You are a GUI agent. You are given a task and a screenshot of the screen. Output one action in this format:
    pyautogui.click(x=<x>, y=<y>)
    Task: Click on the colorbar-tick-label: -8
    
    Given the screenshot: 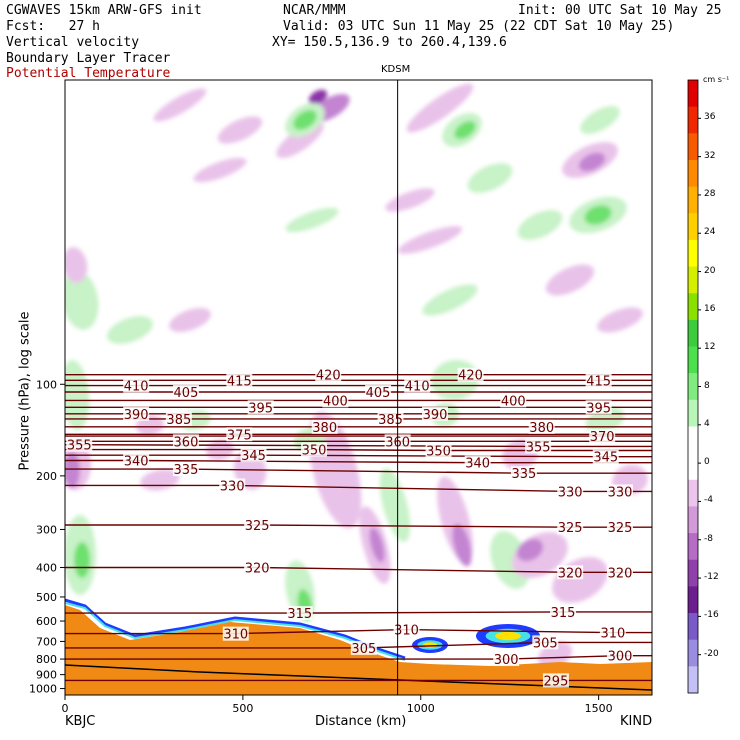 What is the action you would take?
    pyautogui.click(x=708, y=538)
    